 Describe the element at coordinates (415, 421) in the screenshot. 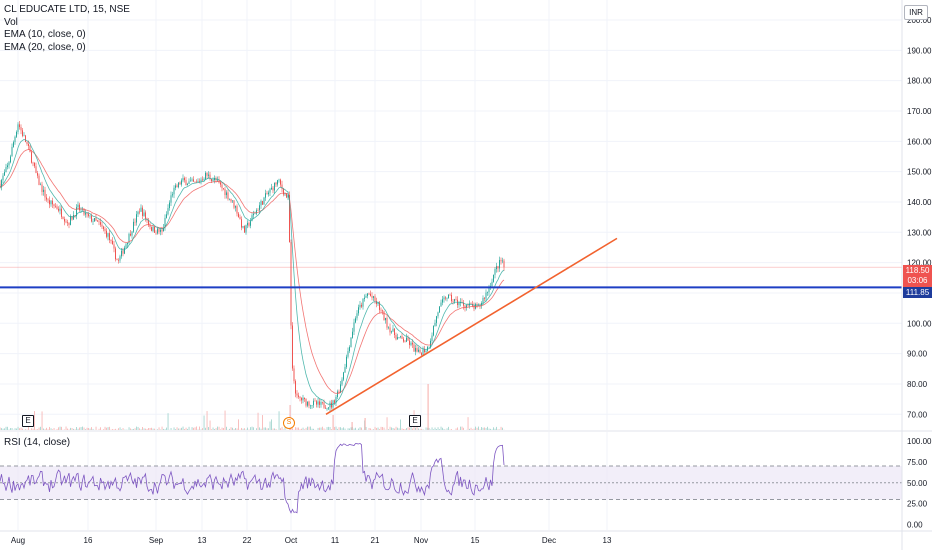

I see `earnings-event-icon-2: E` at that location.